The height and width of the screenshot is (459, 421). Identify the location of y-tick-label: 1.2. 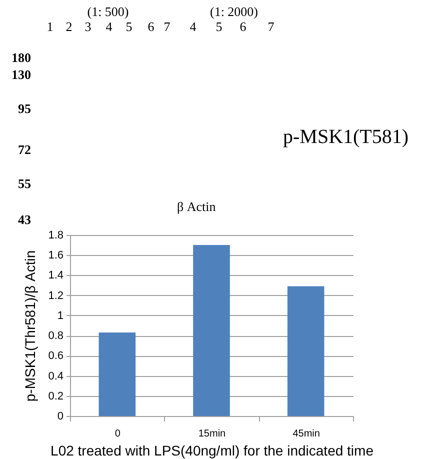
(56, 296).